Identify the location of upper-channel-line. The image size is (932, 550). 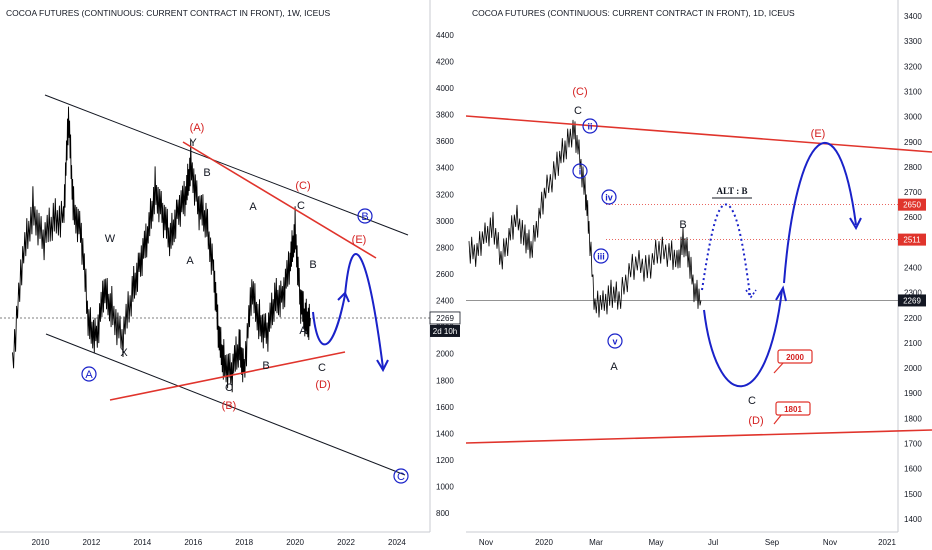
(226, 165).